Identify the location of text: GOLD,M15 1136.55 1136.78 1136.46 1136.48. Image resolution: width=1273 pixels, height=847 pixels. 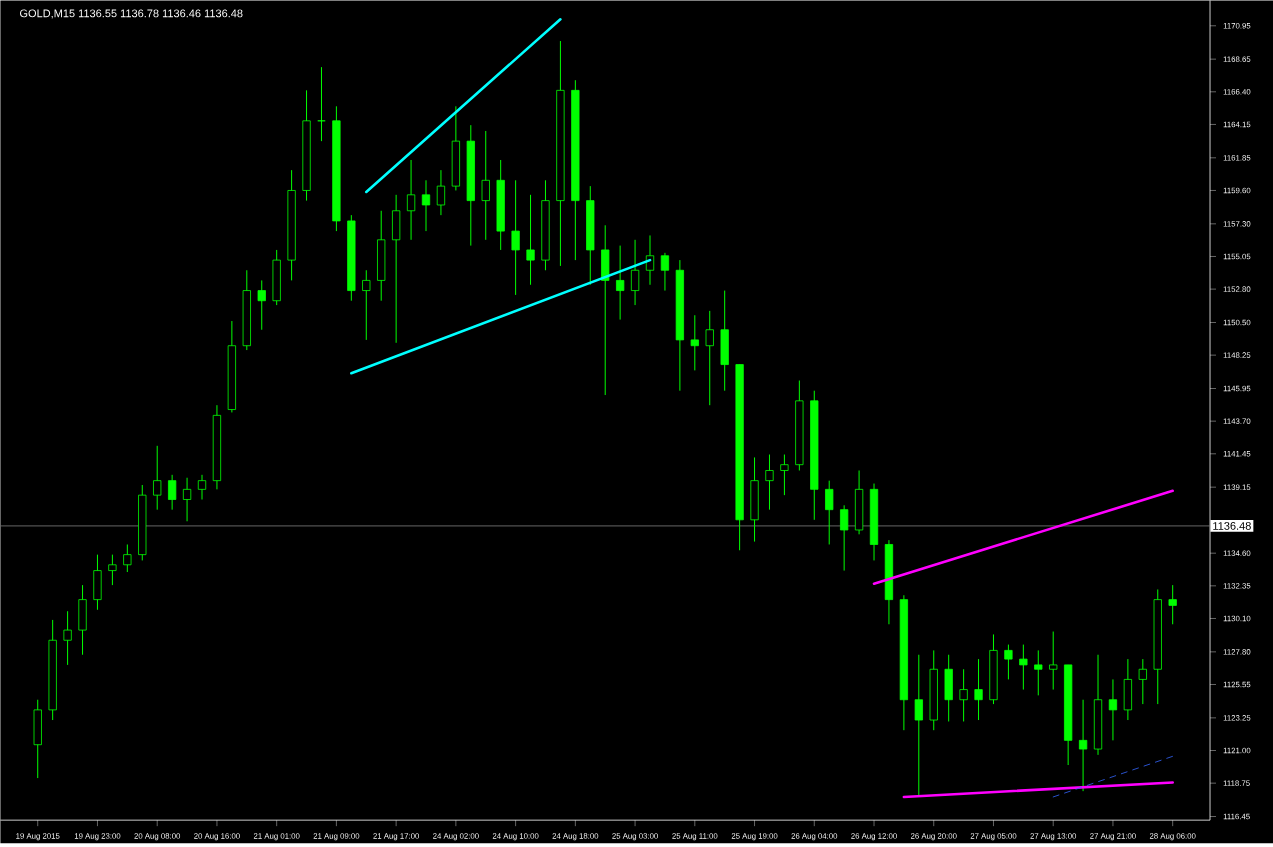
(131, 14).